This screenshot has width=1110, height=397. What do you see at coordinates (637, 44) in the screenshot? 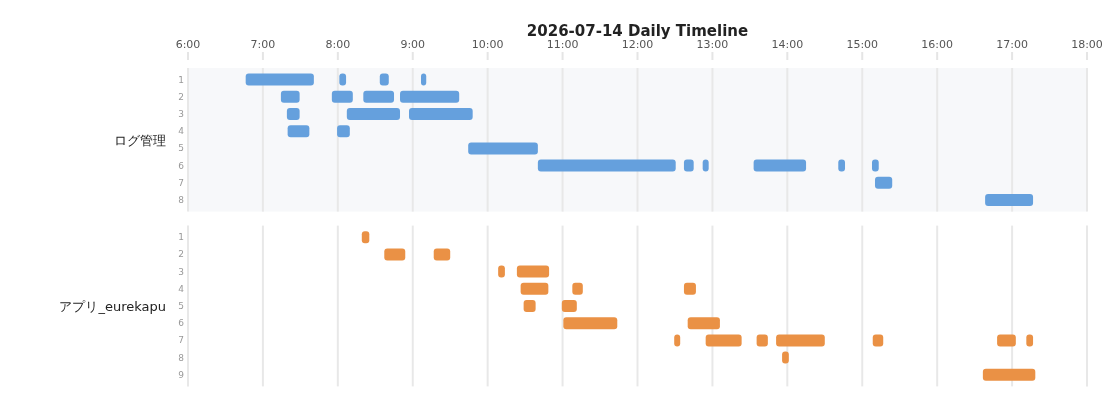
I see `x-tick-label: 12:00` at bounding box center [637, 44].